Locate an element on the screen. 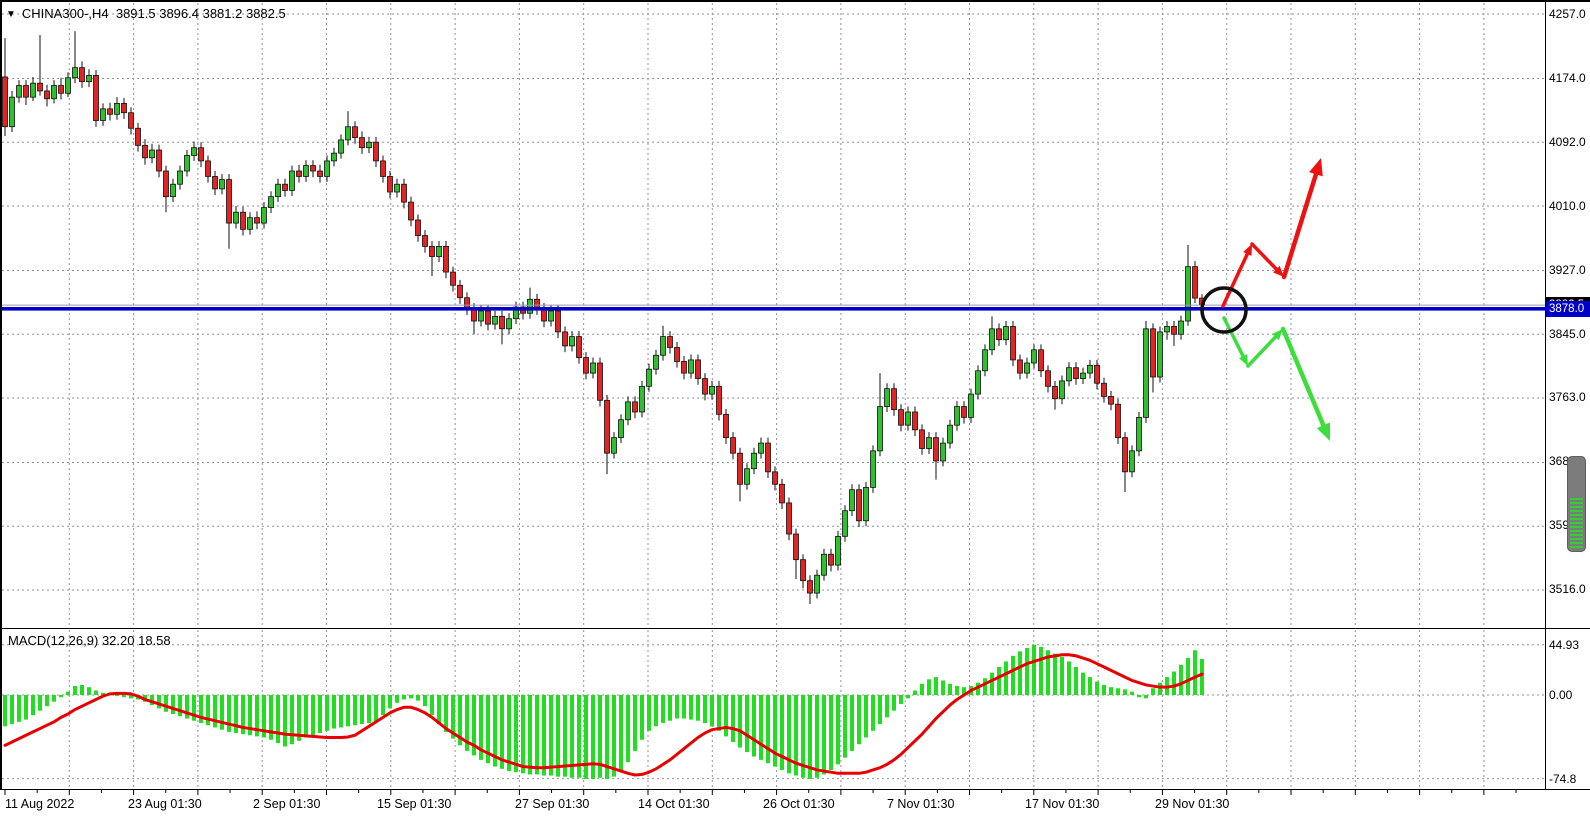 This screenshot has width=1590, height=825. support-line is located at coordinates (773, 308).